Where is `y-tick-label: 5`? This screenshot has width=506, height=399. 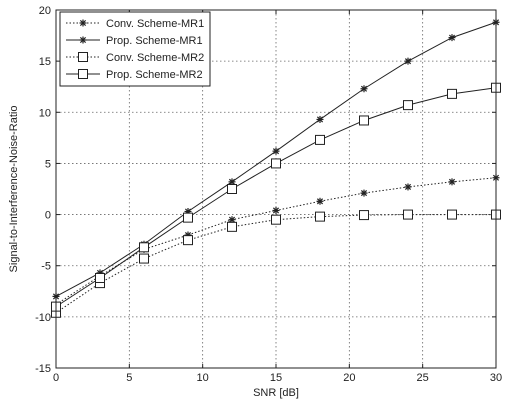
y-tick-label: 5 is located at coordinates (48, 164).